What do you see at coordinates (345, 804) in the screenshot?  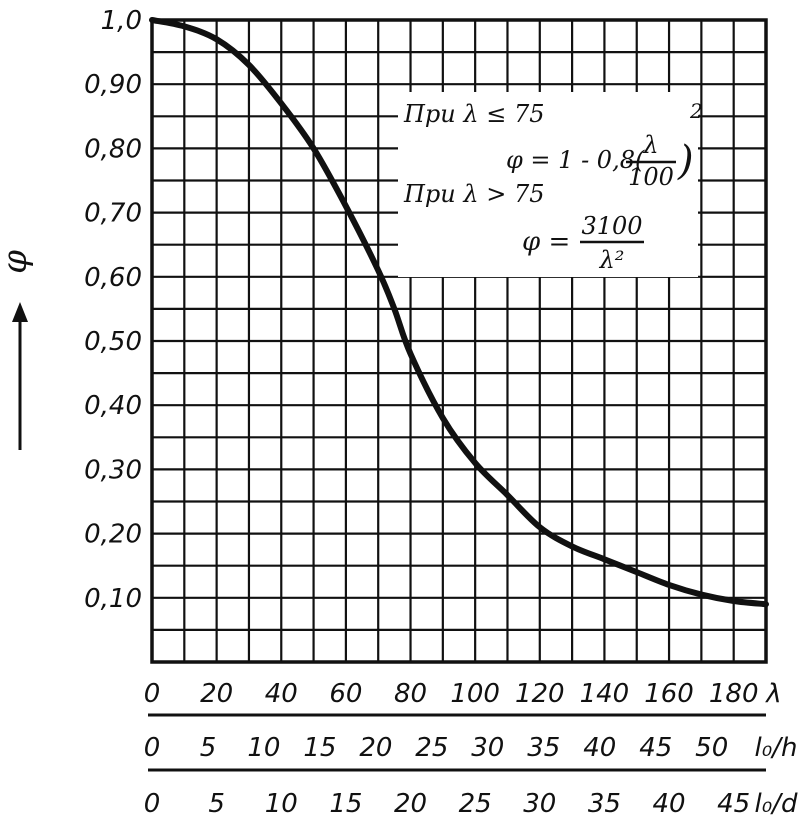 I see `x-tick-label-l0d: 15` at bounding box center [345, 804].